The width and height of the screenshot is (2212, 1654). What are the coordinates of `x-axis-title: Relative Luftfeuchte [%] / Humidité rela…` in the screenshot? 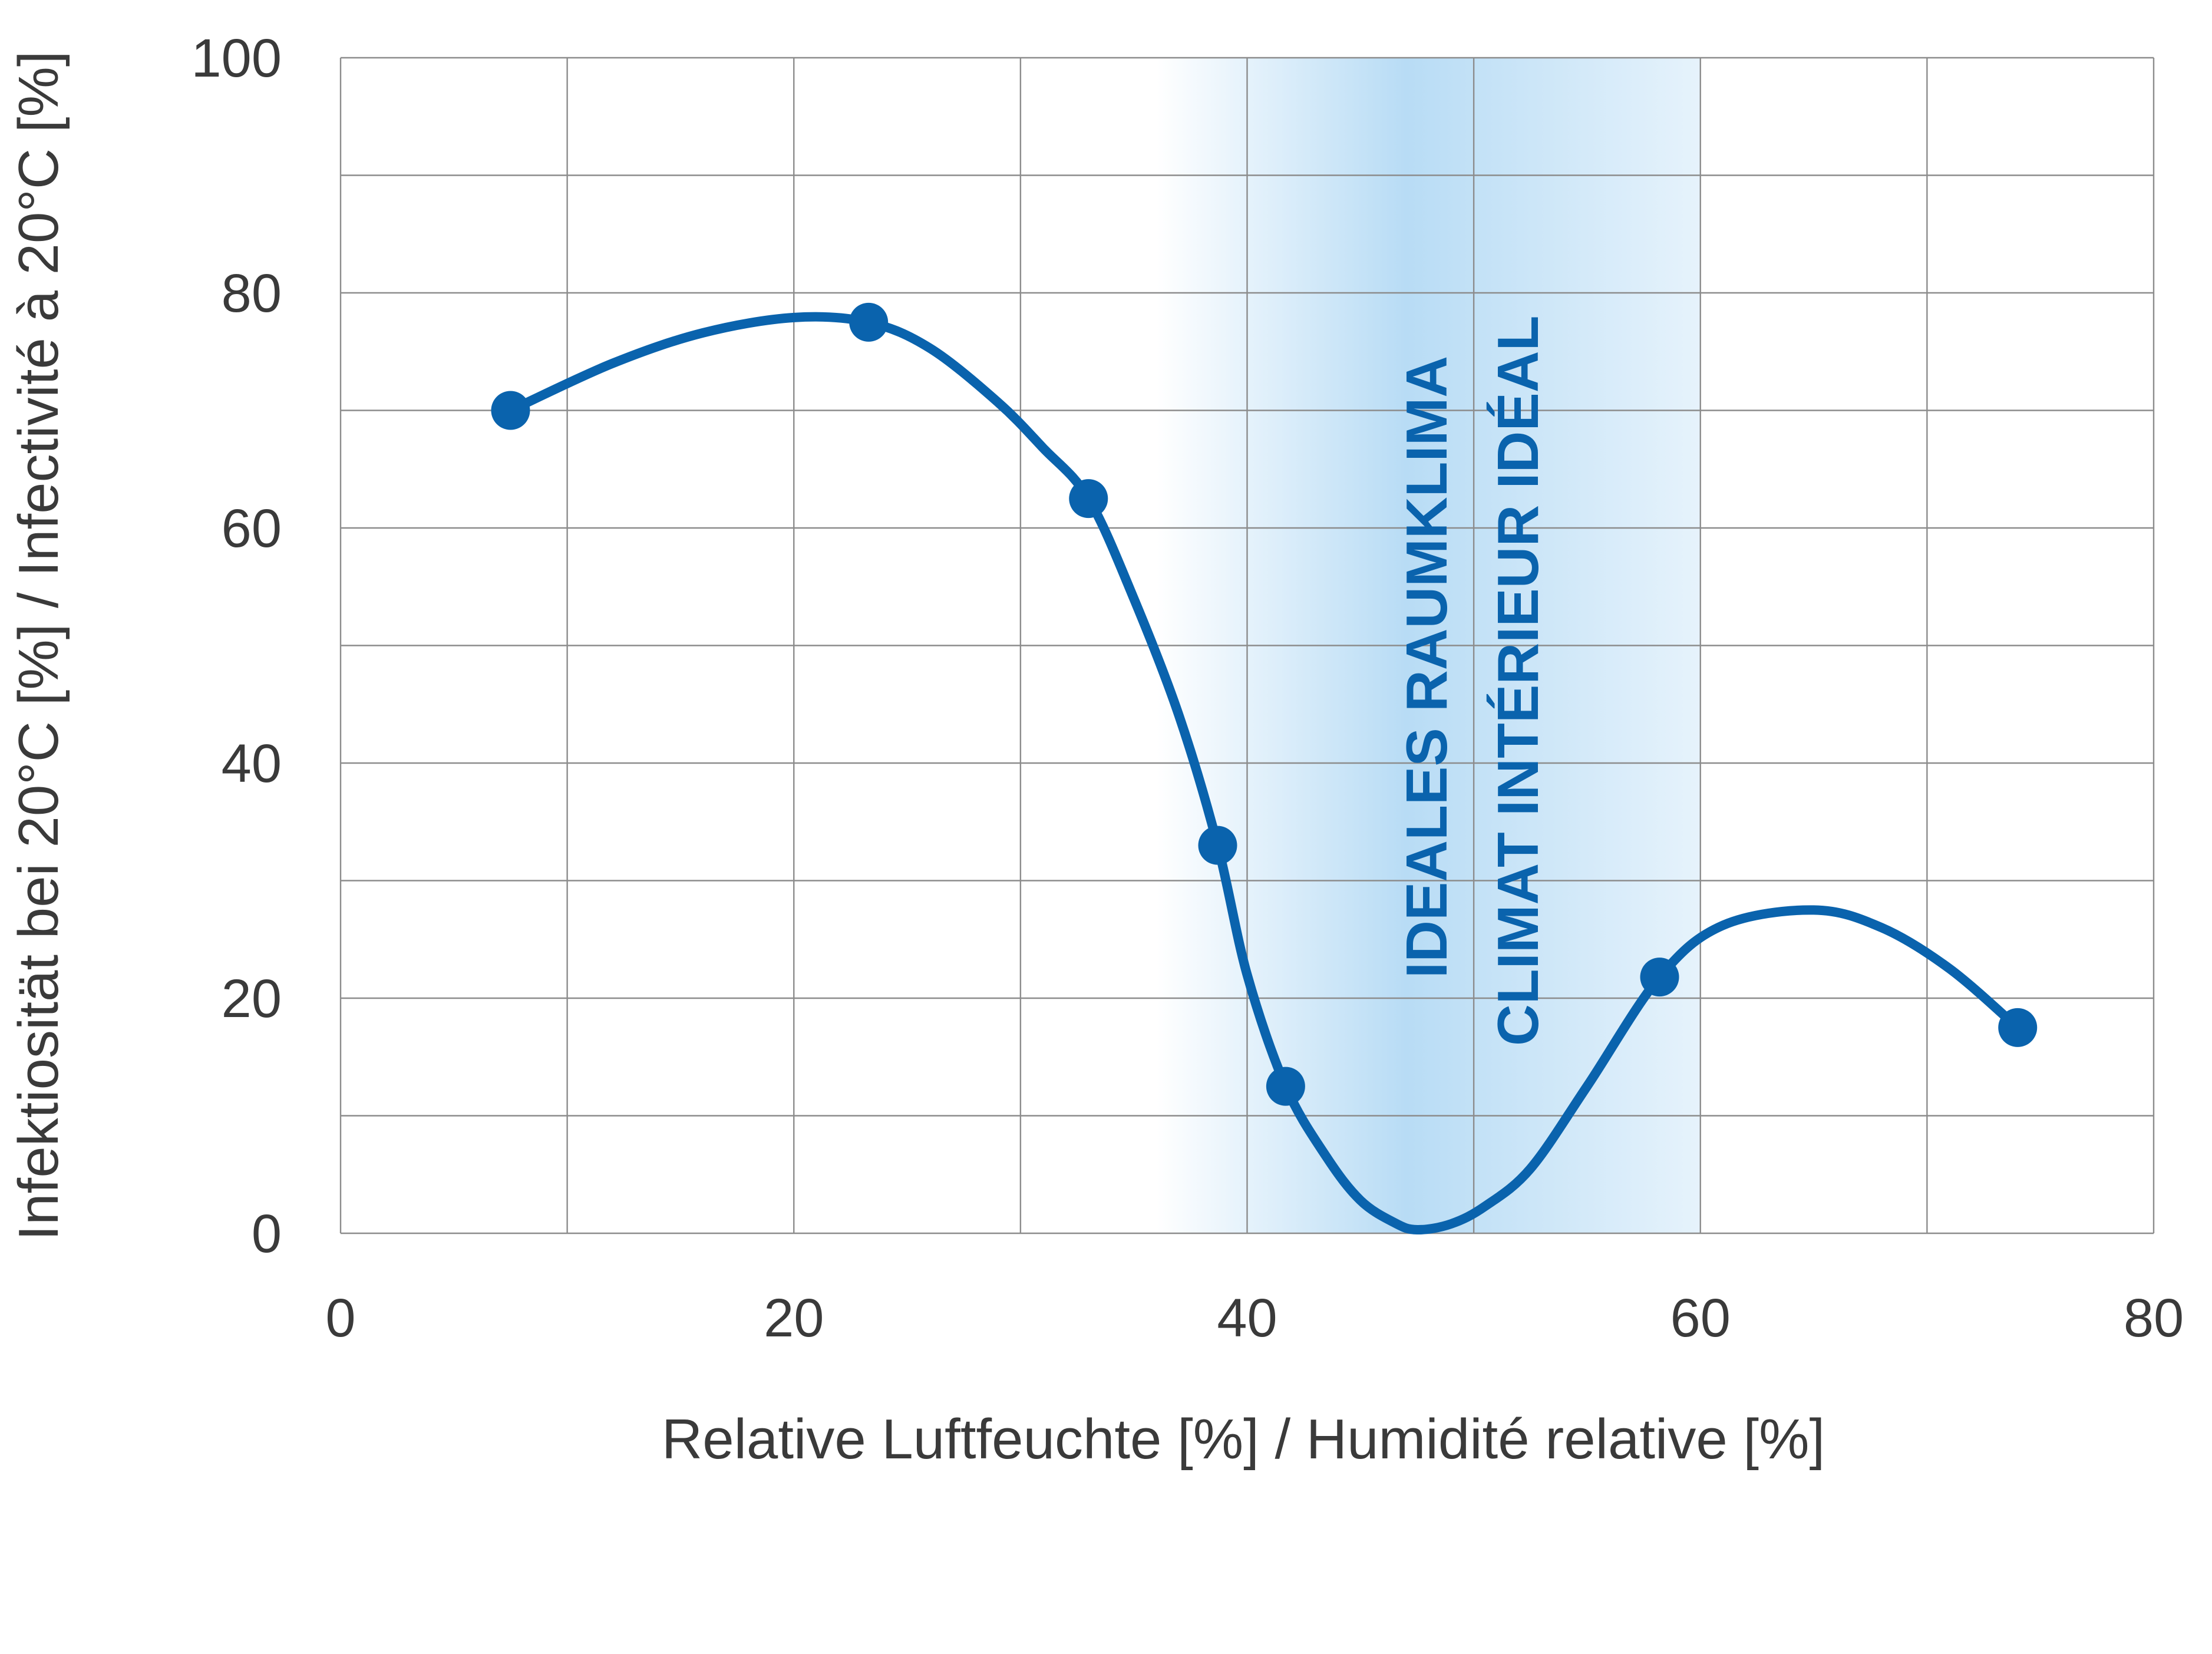 It's located at (1244, 1439).